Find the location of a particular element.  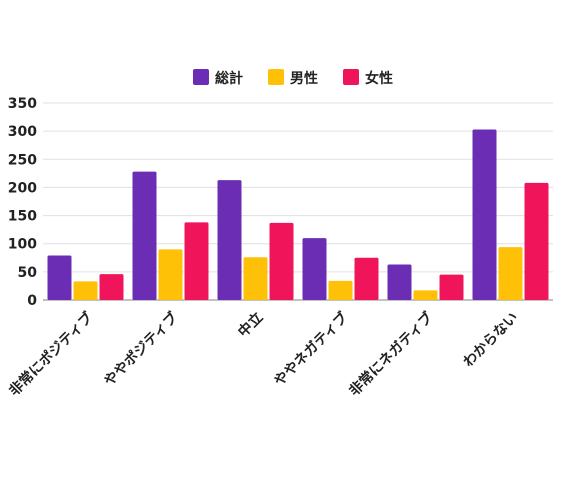

y-tick-label: 350 is located at coordinates (22, 104).